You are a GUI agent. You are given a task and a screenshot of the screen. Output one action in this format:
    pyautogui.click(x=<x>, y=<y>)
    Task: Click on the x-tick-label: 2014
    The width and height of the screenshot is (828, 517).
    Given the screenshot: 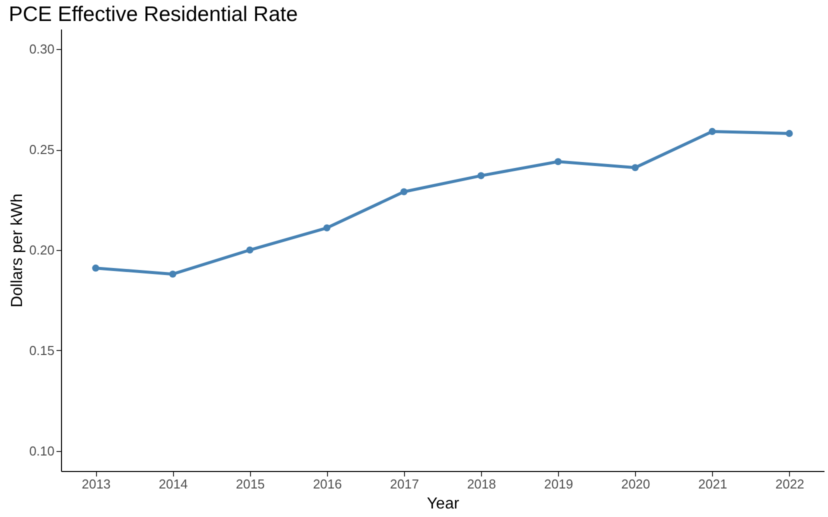 What is the action you would take?
    pyautogui.click(x=173, y=484)
    